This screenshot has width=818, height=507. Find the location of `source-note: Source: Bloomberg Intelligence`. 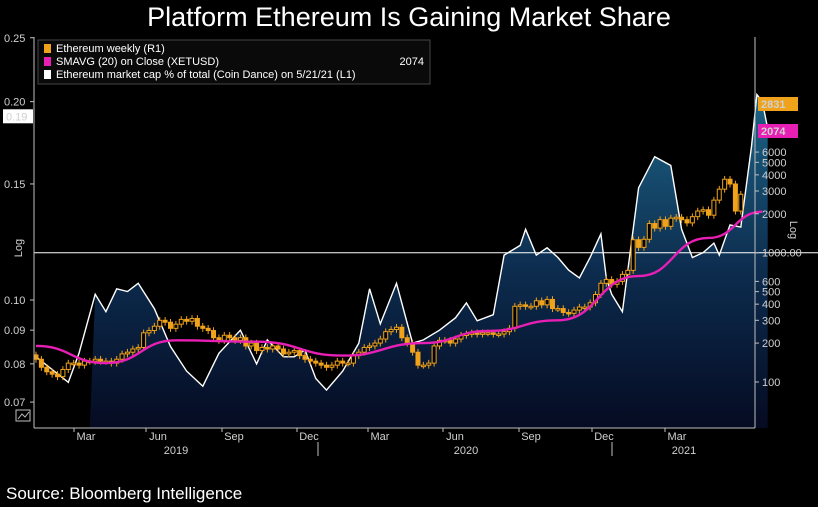

source-note: Source: Bloomberg Intelligence is located at coordinates (124, 493).